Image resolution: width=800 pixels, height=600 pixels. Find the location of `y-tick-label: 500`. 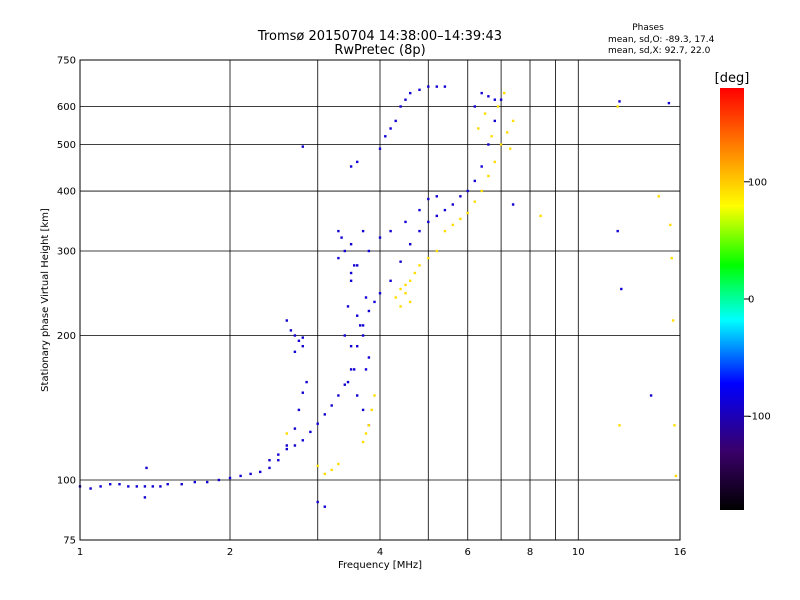

y-tick-label: 500 is located at coordinates (66, 145).